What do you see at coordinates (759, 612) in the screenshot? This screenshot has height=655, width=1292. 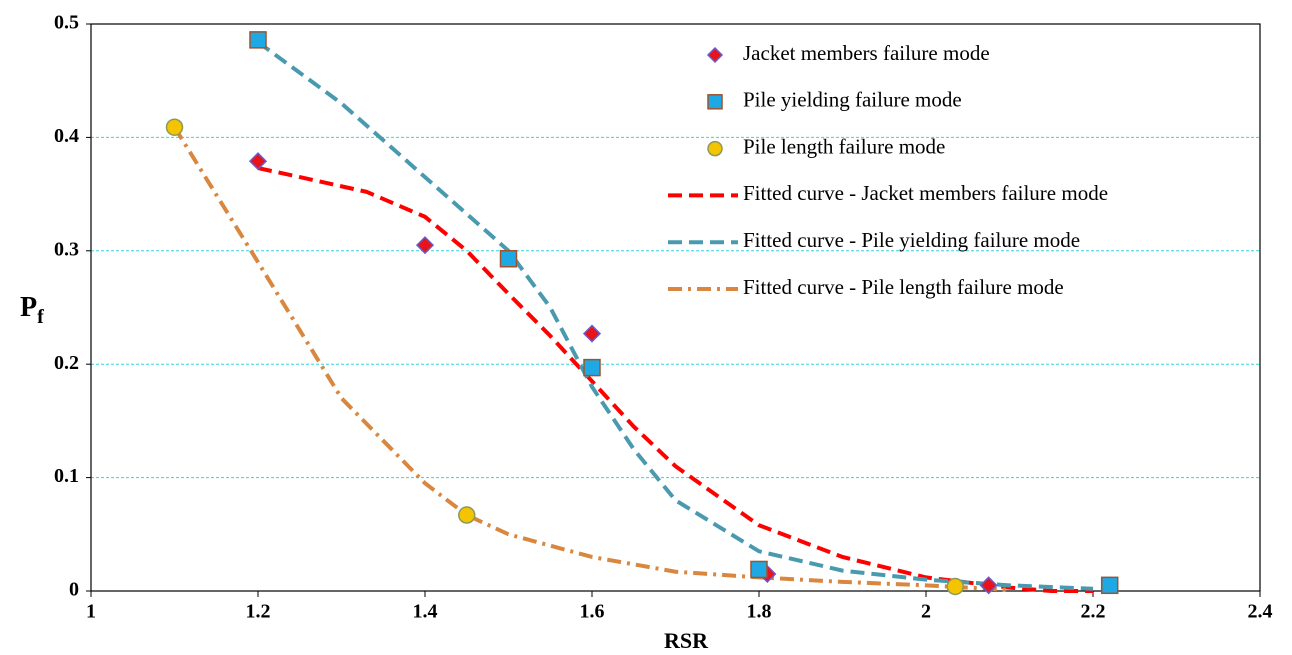 I see `x-tick-label: 1.8` at bounding box center [759, 612].